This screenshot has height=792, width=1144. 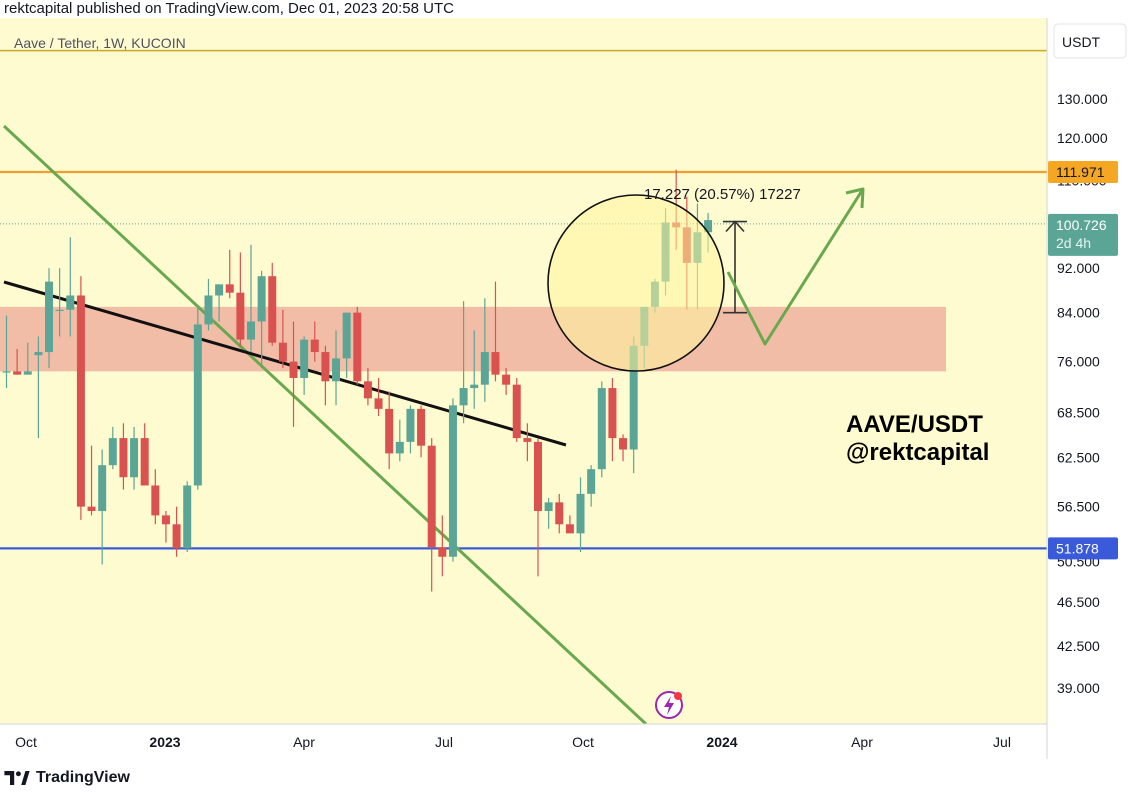 I want to click on tradingview-logo-icon, so click(x=17, y=778).